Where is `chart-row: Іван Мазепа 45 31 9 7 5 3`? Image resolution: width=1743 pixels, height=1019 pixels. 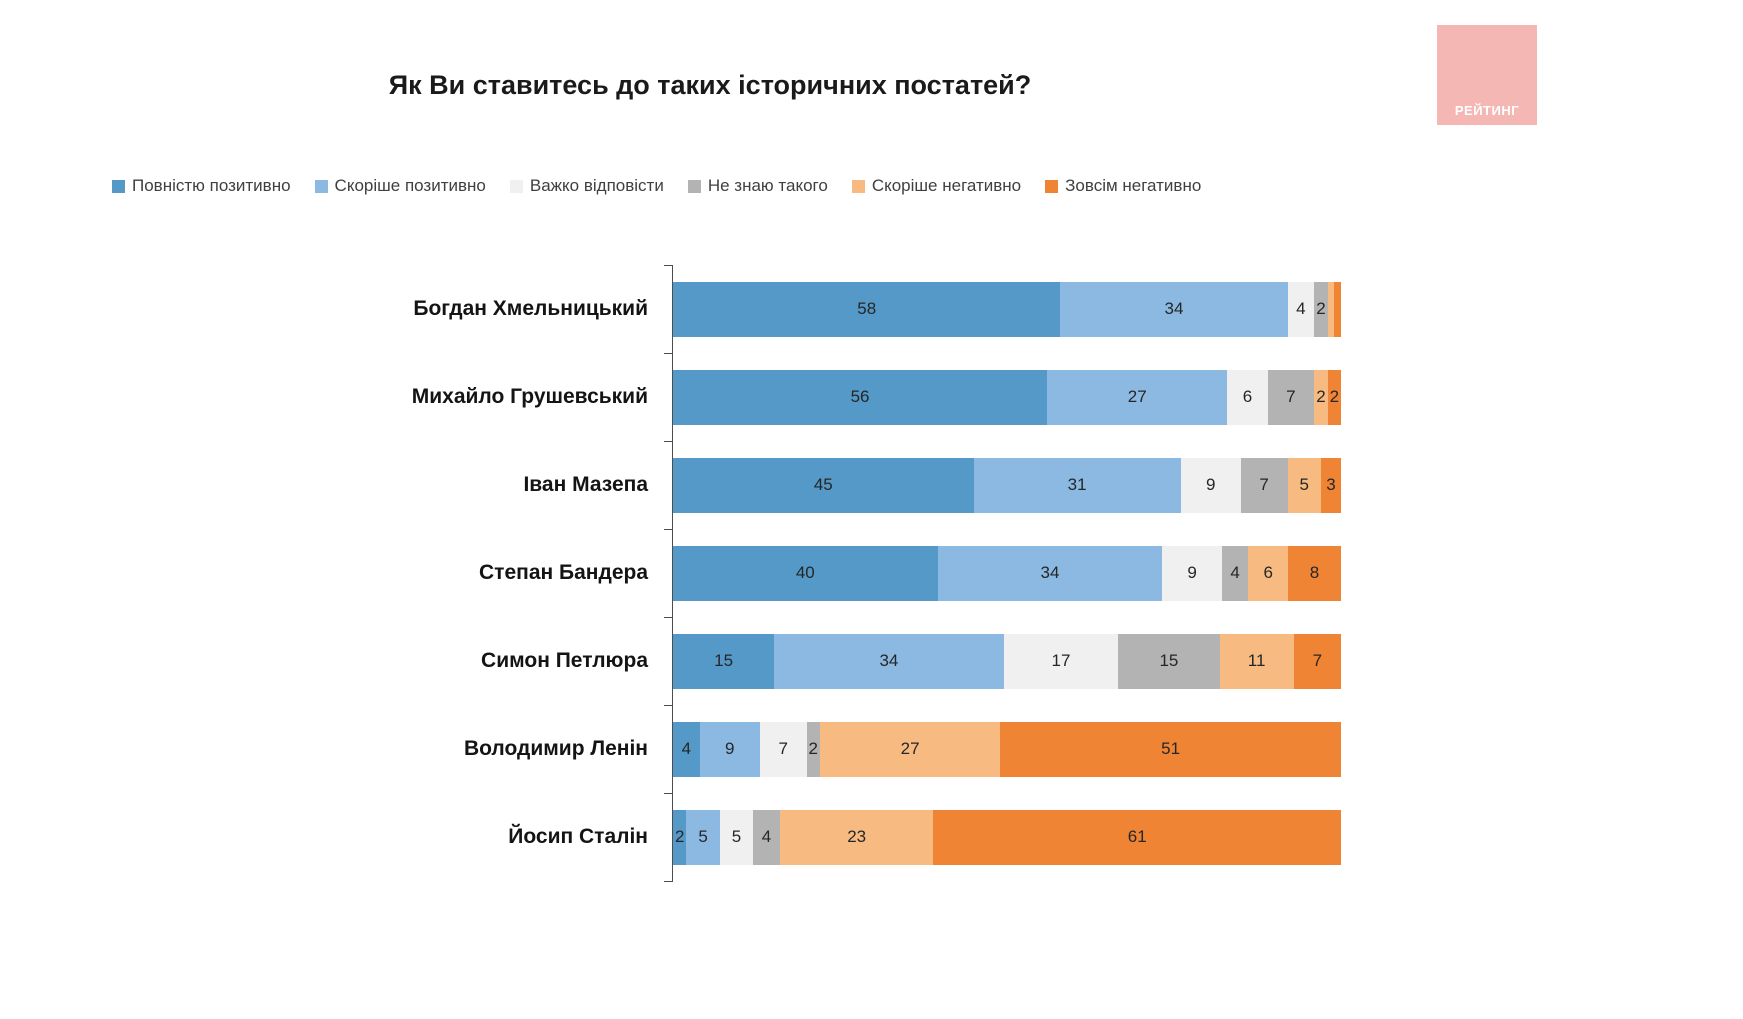 chart-row: Іван Мазепа 45 31 9 7 5 3 is located at coordinates (871, 485).